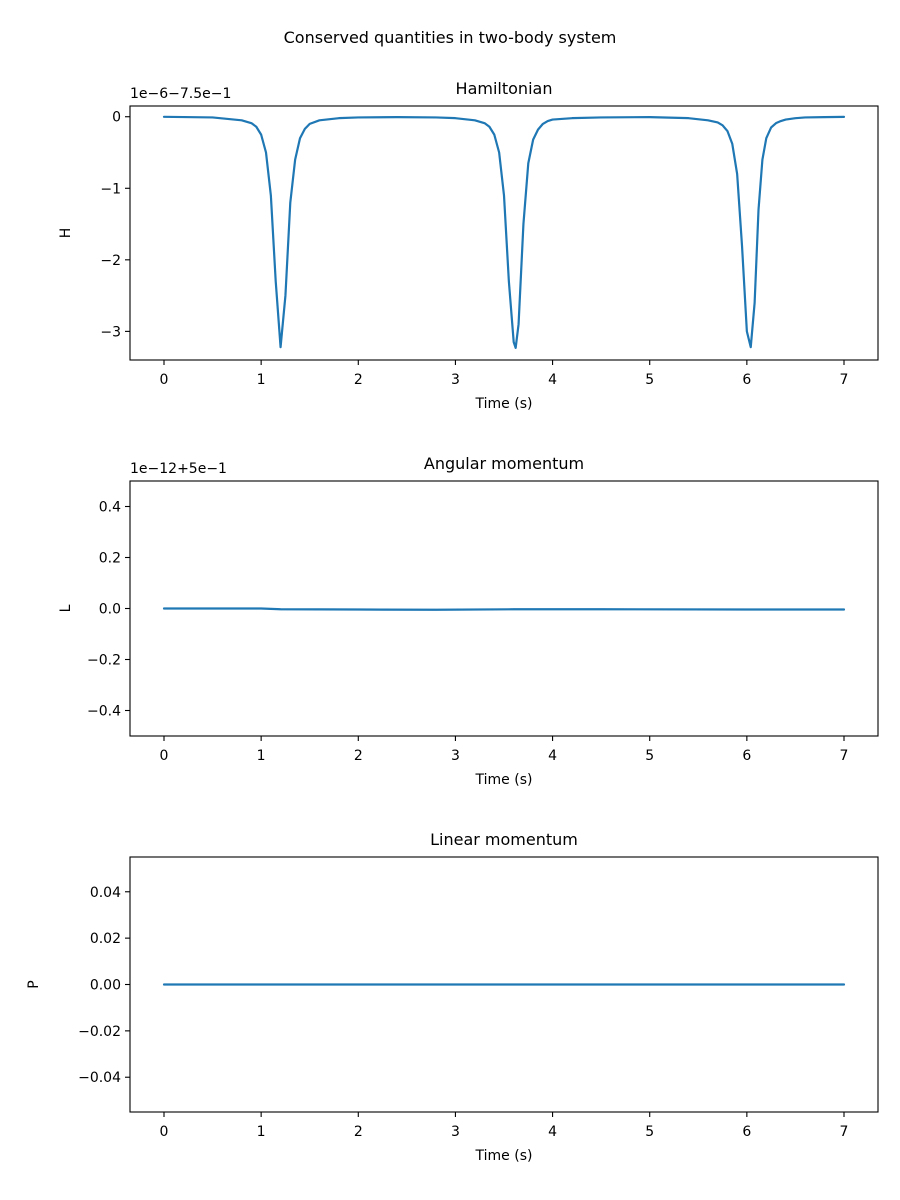 The width and height of the screenshot is (900, 1200). I want to click on angular-momentum-offset-text: 1e−12+5e−1, so click(178, 469).